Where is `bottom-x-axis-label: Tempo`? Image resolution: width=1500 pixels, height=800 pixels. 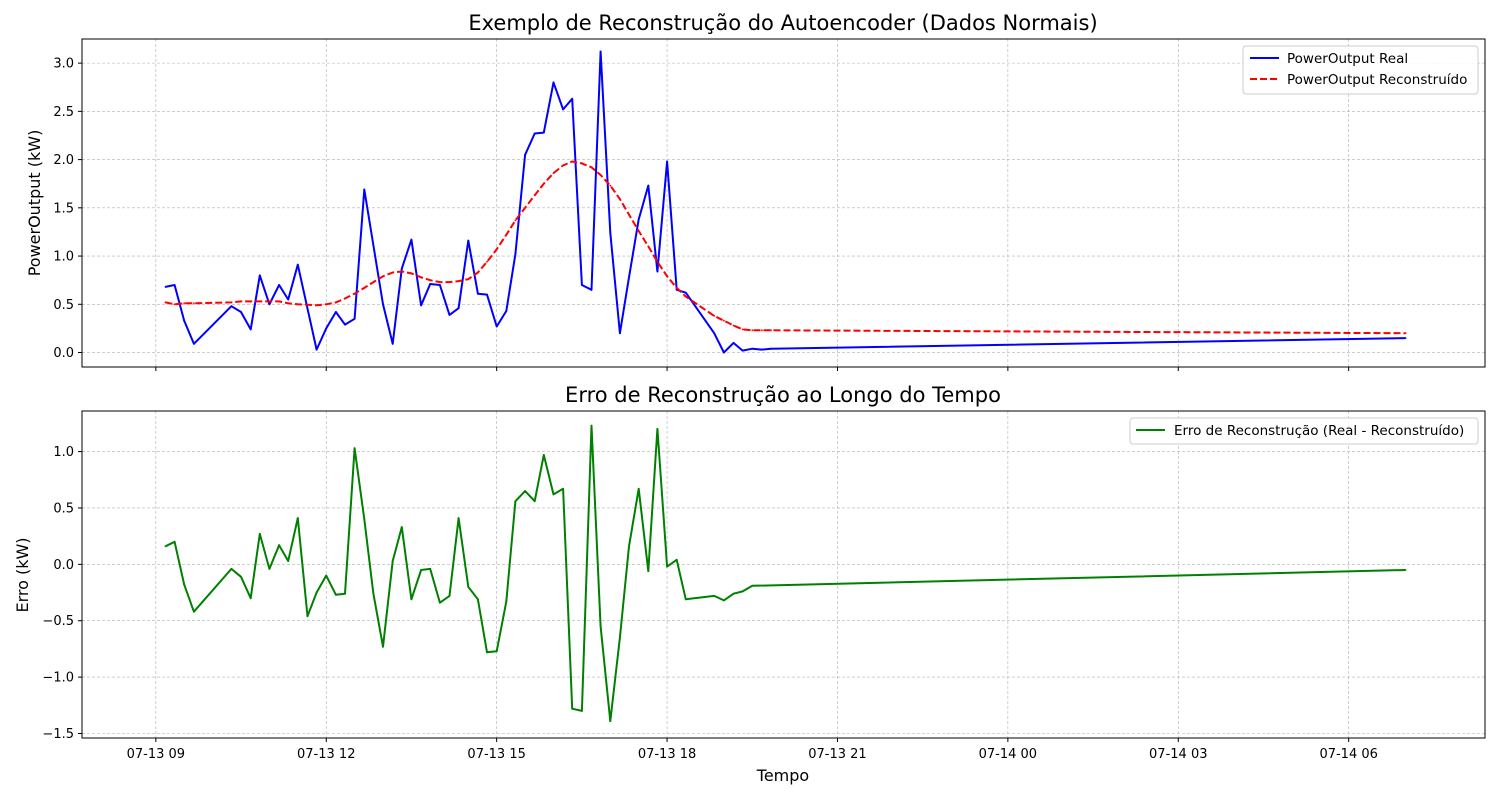 bottom-x-axis-label: Tempo is located at coordinates (782, 775).